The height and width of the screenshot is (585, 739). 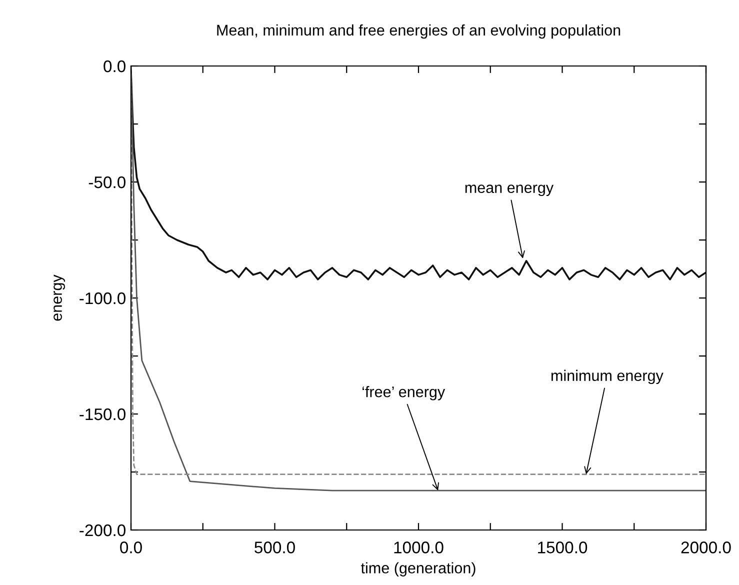 What do you see at coordinates (419, 548) in the screenshot?
I see `x-tick-label: 1000.0` at bounding box center [419, 548].